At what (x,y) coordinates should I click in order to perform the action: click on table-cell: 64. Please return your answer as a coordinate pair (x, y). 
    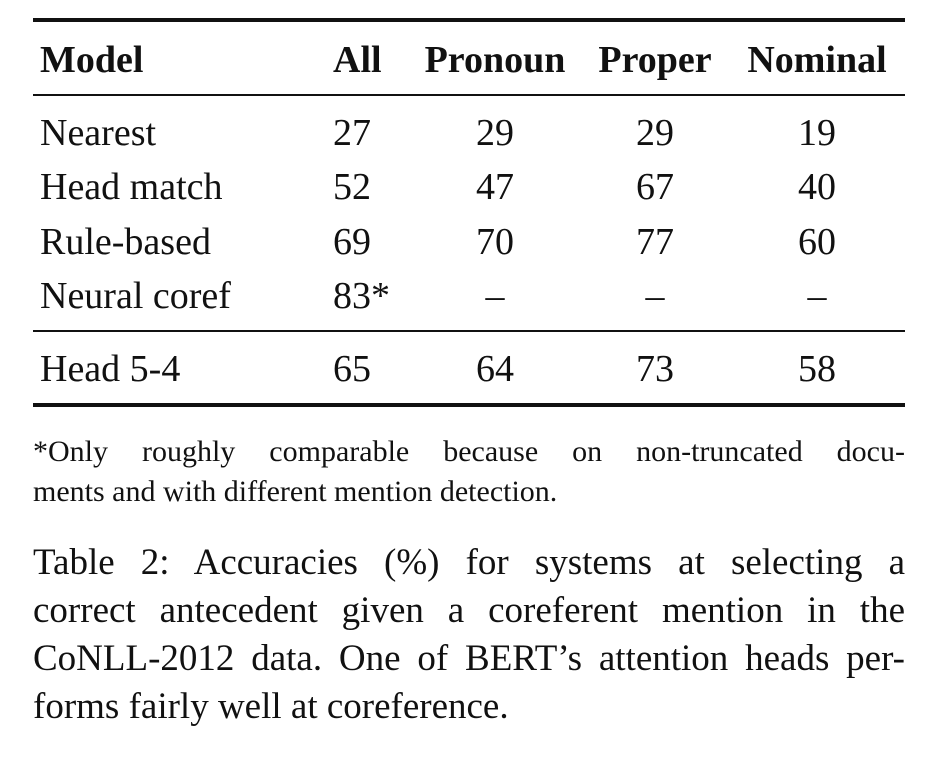
    Looking at the image, I should click on (495, 369).